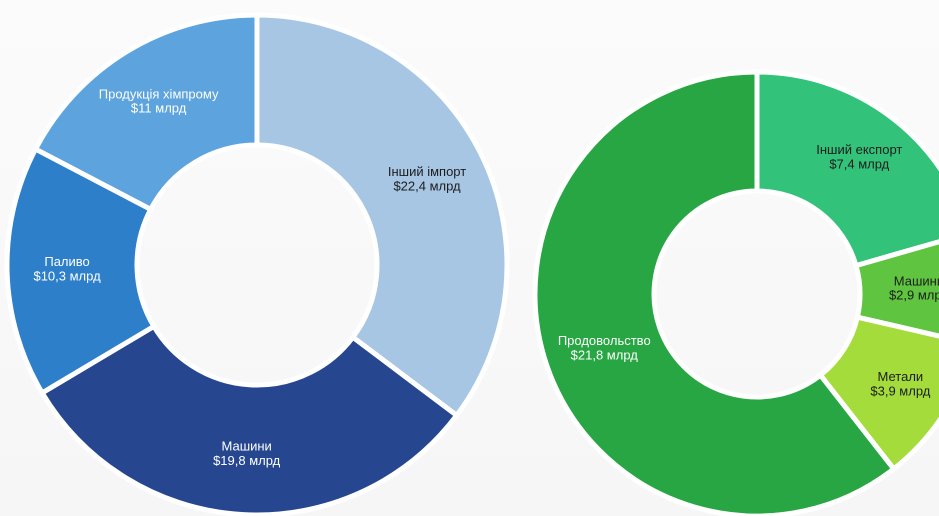 The image size is (939, 516). Describe the element at coordinates (914, 295) in the screenshot. I see `slice-value-1-1: $2,9 млрд` at that location.